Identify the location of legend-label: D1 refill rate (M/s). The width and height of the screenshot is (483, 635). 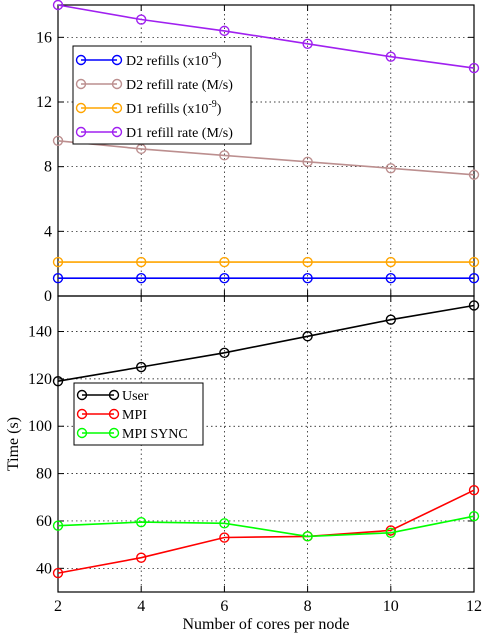
(179, 133).